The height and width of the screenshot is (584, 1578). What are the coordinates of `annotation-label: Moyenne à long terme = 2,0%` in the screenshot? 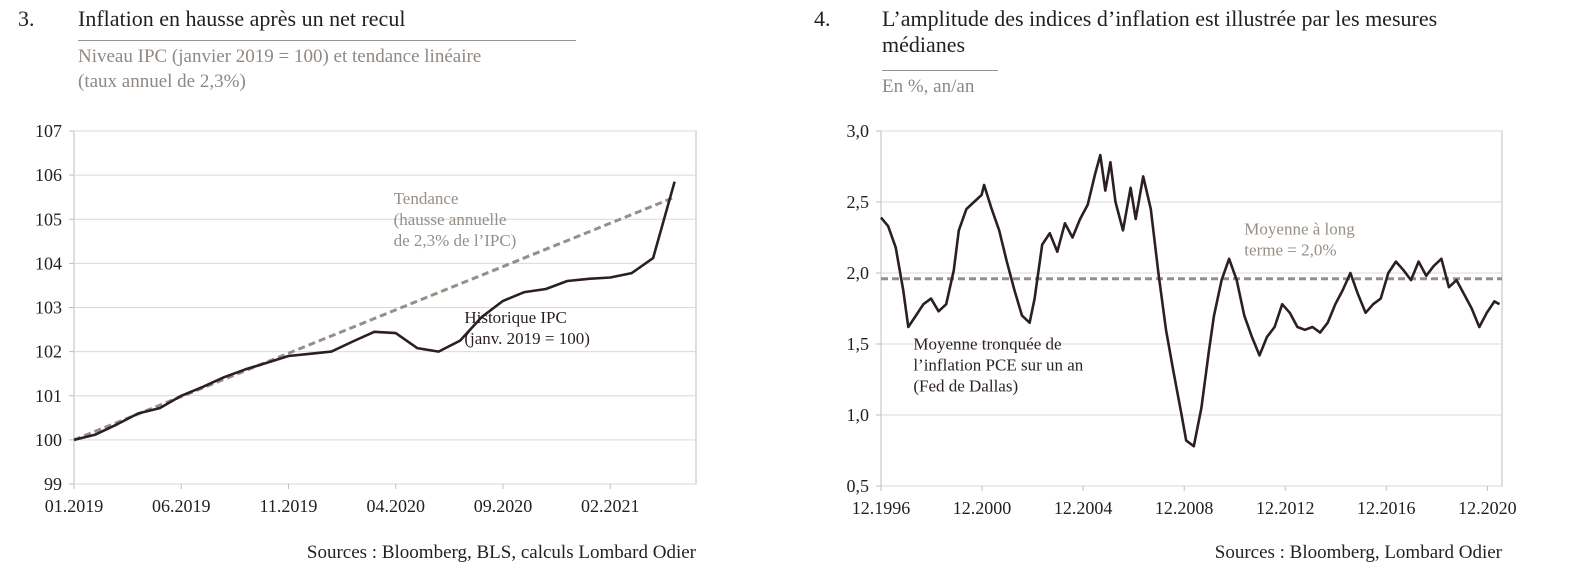 It's located at (1299, 240).